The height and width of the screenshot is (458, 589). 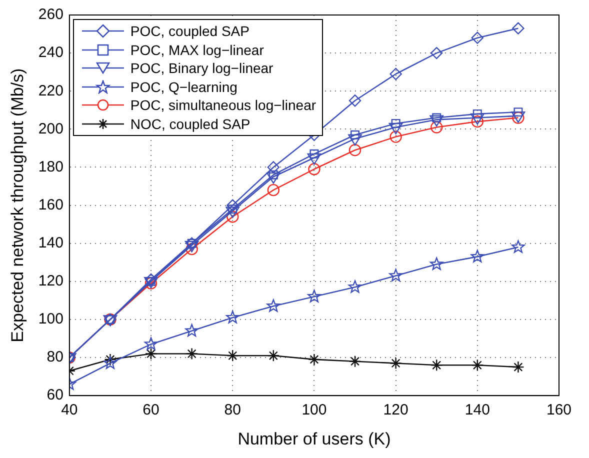 What do you see at coordinates (51, 281) in the screenshot?
I see `y-tick-label: 120` at bounding box center [51, 281].